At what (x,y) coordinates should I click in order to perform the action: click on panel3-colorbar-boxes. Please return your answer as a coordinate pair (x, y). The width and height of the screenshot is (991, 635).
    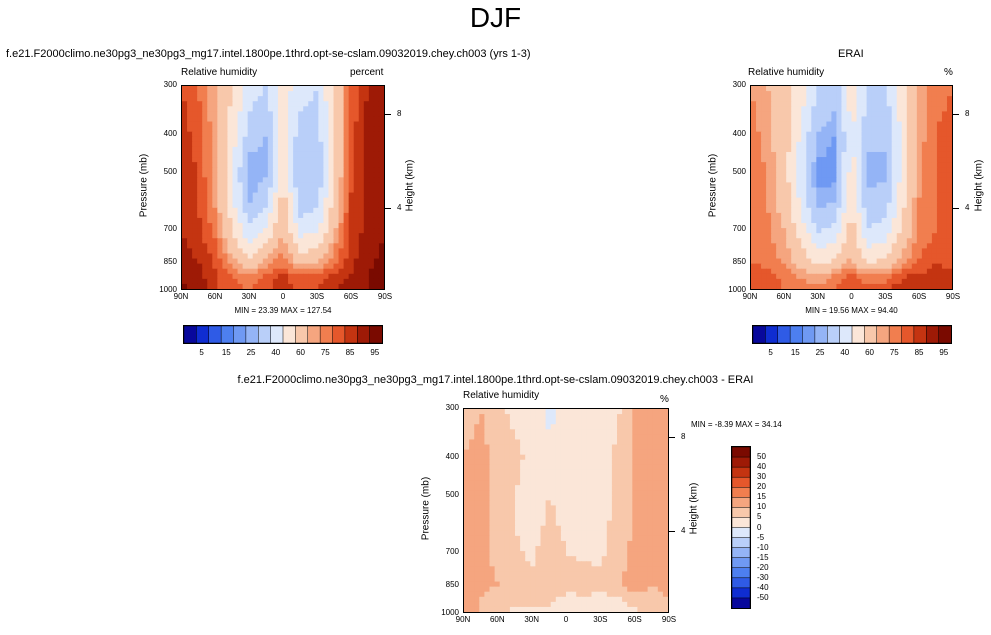
    Looking at the image, I should click on (741, 527).